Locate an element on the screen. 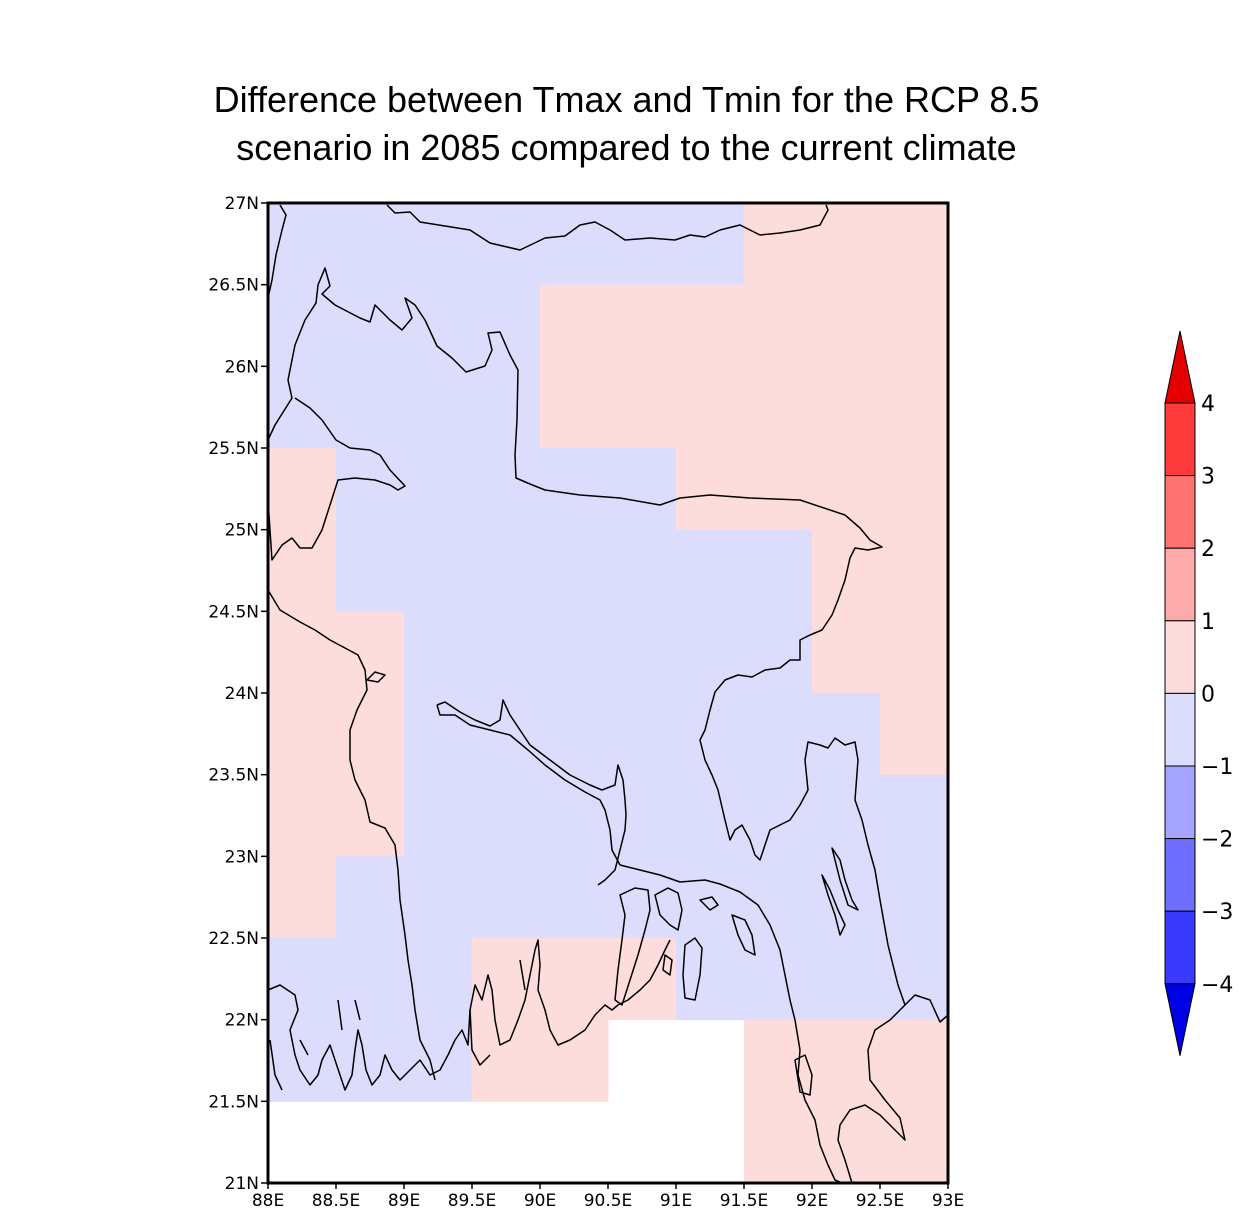 This screenshot has width=1253, height=1229. sundarbans-channels is located at coordinates (397, 1025).